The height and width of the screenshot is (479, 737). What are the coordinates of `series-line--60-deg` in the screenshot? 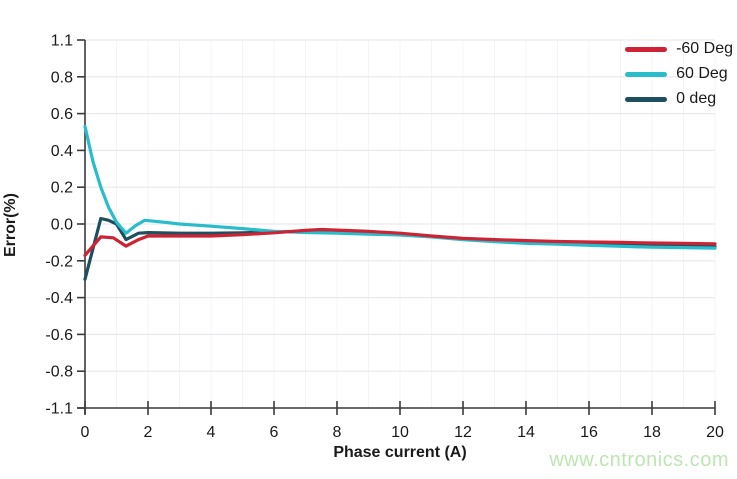 It's located at (400, 242).